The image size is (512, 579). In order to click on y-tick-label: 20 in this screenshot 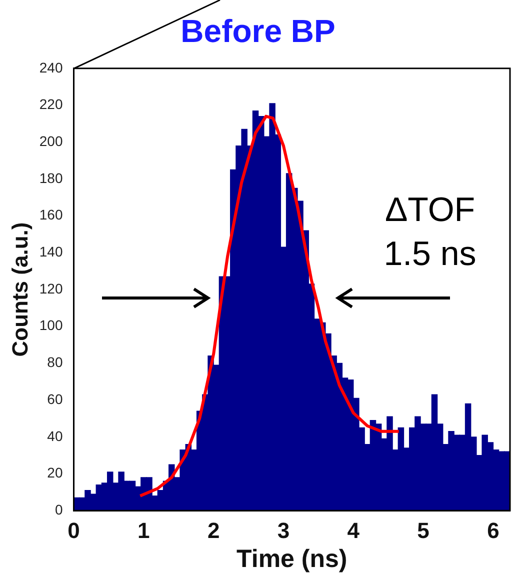, I will do `click(55, 472)`.